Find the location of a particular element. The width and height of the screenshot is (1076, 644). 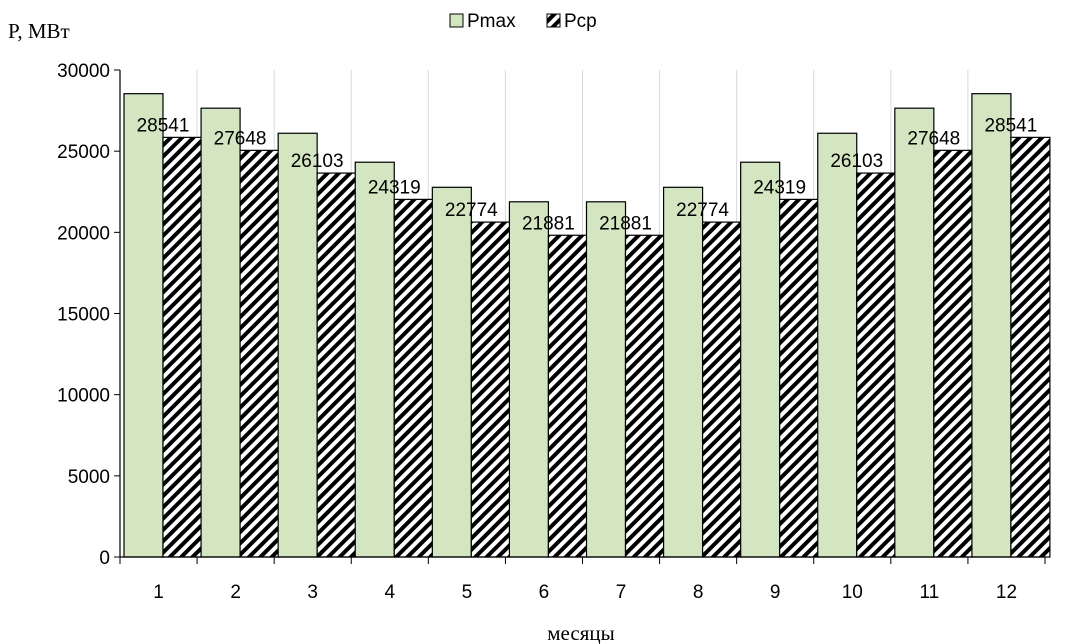

y-tick-label: 30000 is located at coordinates (83, 71).